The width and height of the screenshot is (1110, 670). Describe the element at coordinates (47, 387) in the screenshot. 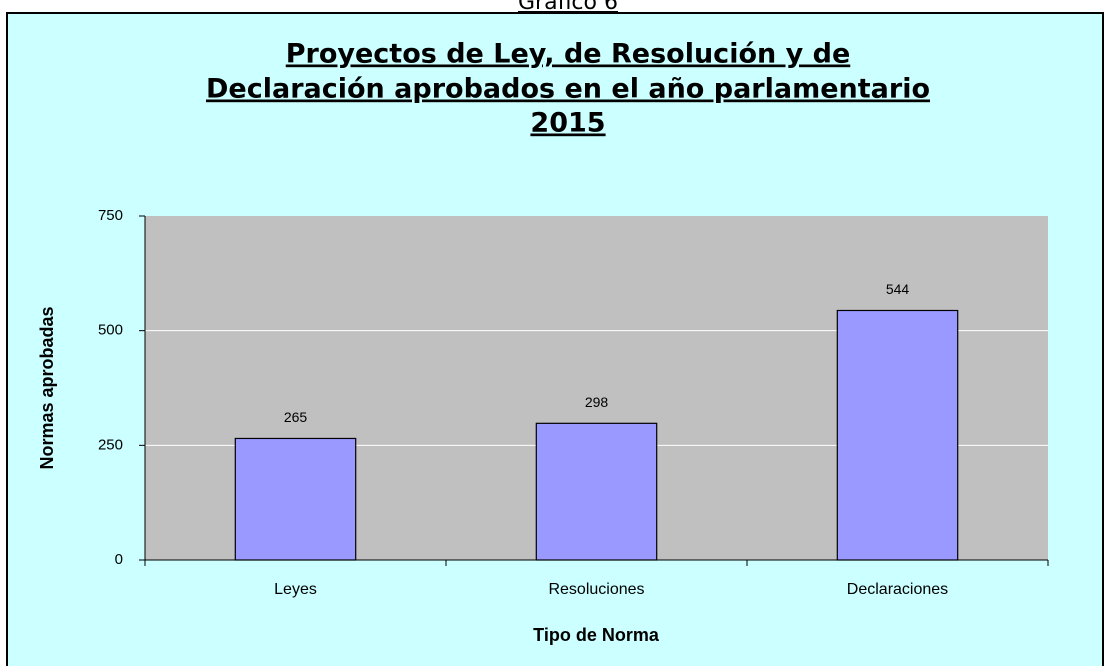

I see `y-axis-label: Normas aprobadas` at that location.